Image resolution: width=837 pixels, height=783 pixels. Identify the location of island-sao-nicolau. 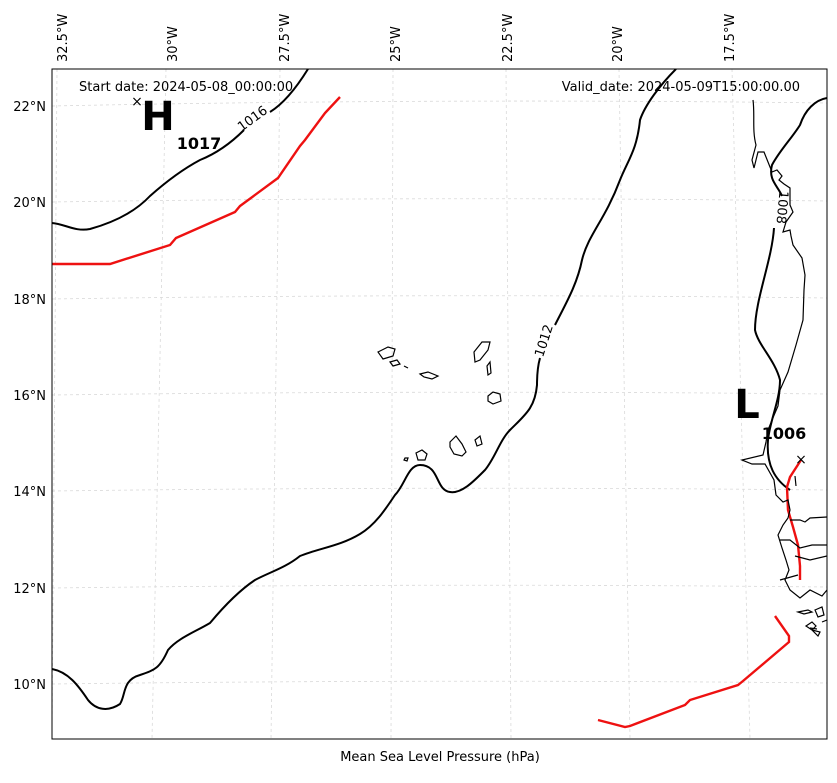
(429, 375).